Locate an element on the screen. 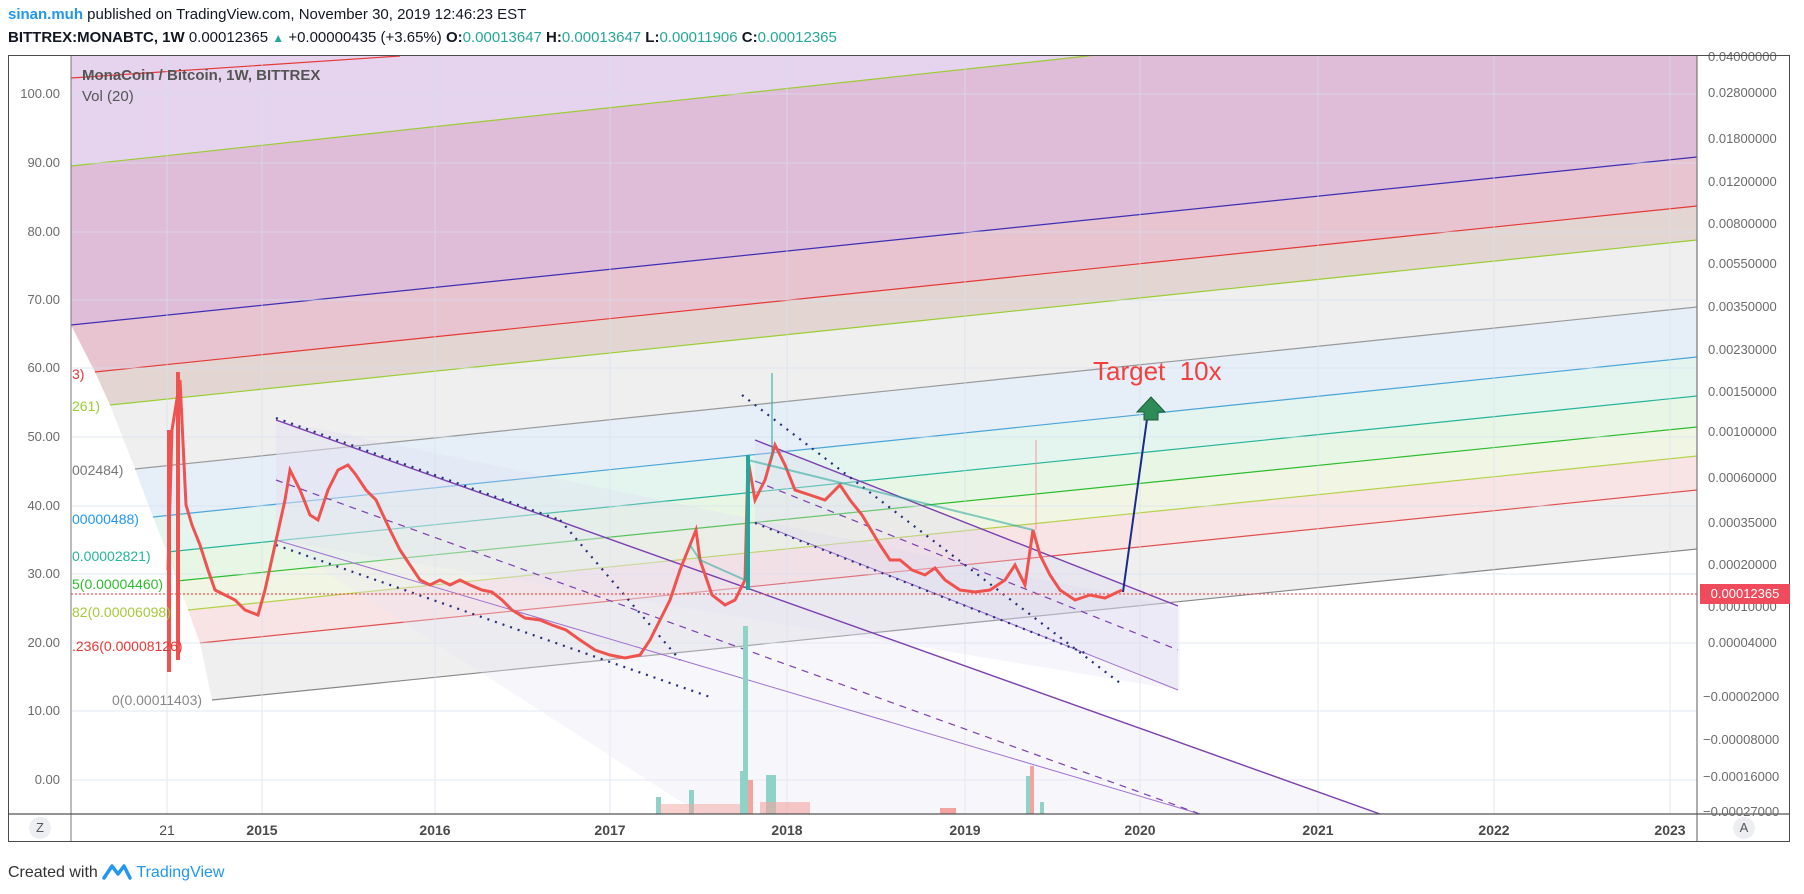  svg-text: 40.00 is located at coordinates (43, 505).